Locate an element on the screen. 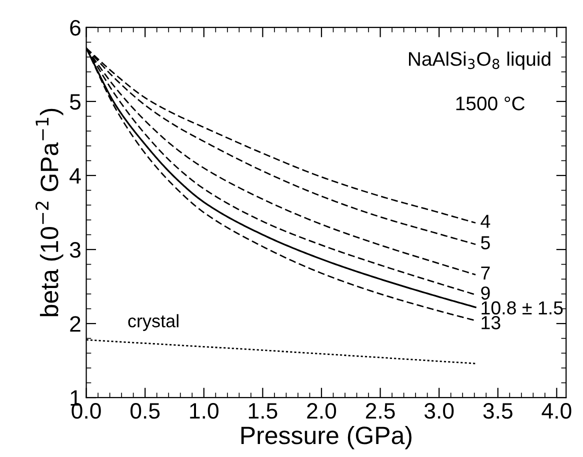 Image resolution: width=583 pixels, height=457 pixels. y-tick-label: 4 is located at coordinates (75, 176).